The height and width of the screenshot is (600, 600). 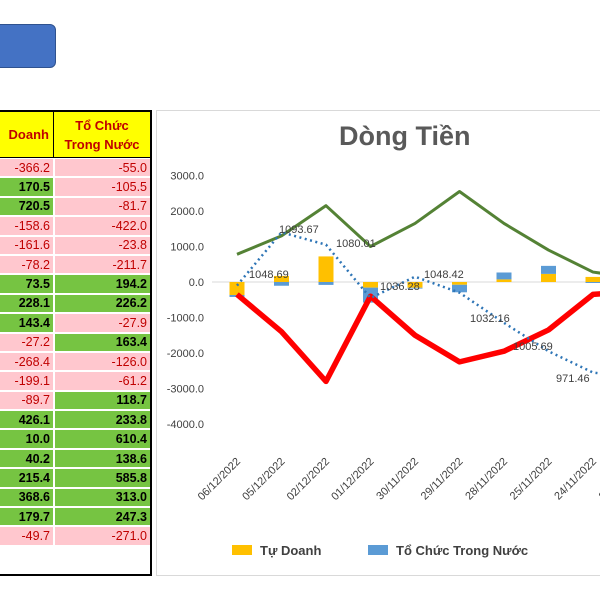 I want to click on shape-button, so click(x=28, y=46).